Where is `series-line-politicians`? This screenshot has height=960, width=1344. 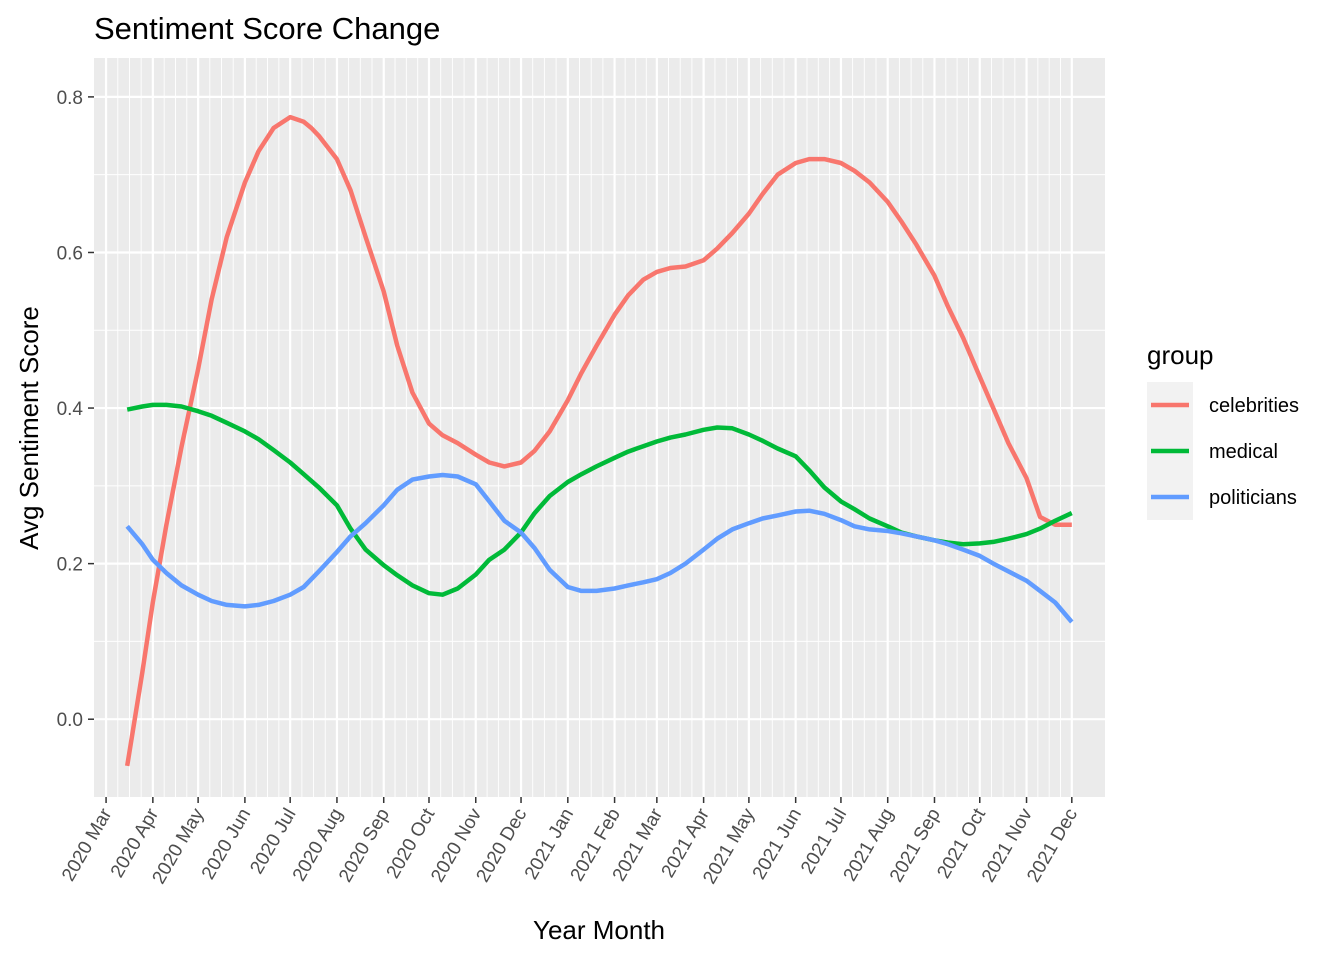 series-line-politicians is located at coordinates (599, 548).